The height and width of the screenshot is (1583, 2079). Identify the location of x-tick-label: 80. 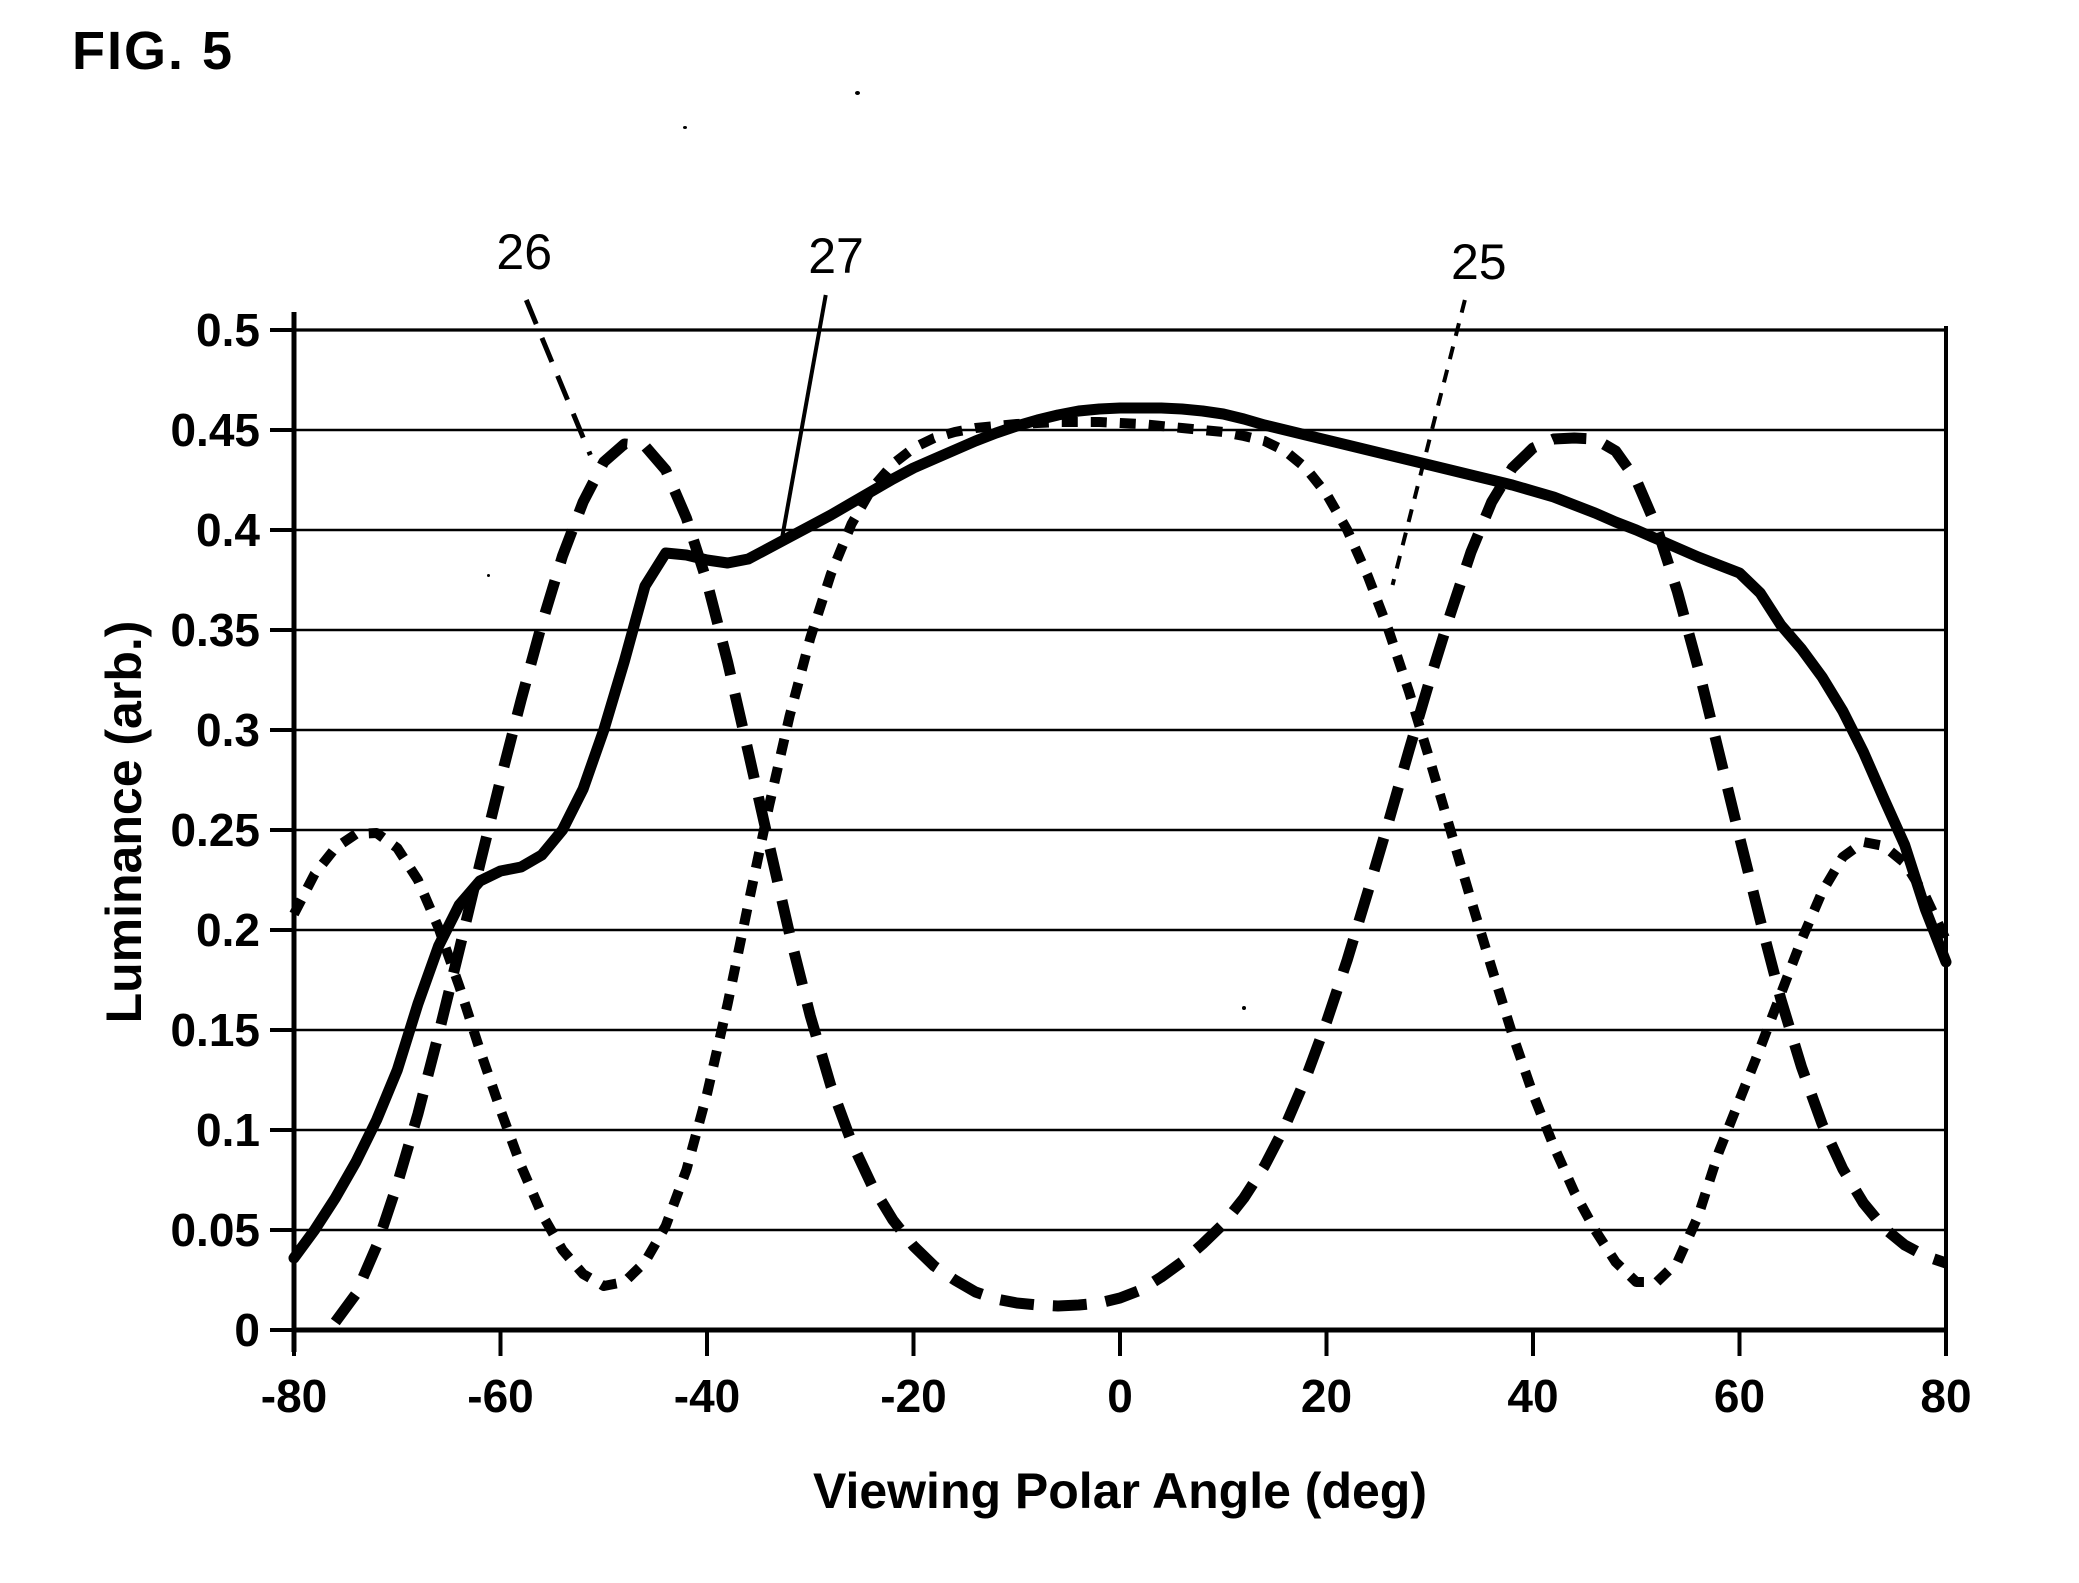
(1945, 1396).